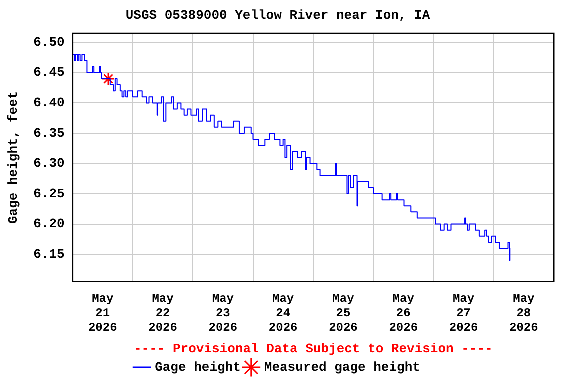 Image resolution: width=576 pixels, height=384 pixels. I want to click on y-axis-title: Gage height, feet, so click(14, 157).